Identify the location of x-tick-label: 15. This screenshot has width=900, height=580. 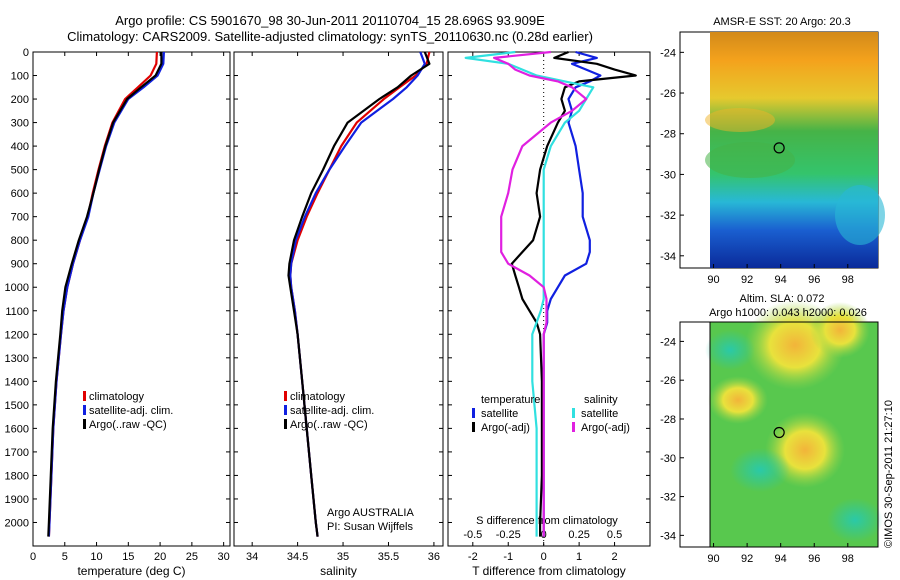
(128, 557).